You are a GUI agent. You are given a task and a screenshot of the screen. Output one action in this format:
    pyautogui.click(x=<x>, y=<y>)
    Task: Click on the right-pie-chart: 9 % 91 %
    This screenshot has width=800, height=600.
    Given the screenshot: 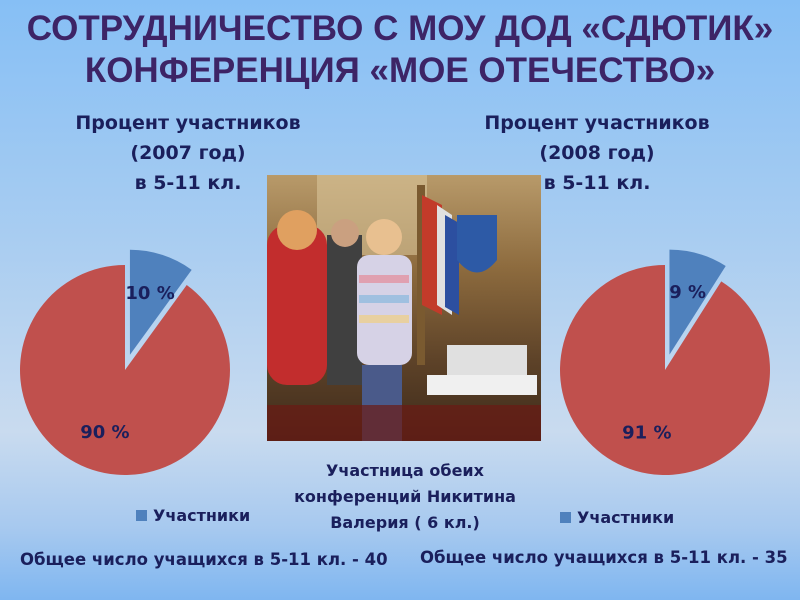 What is the action you would take?
    pyautogui.click(x=665, y=362)
    